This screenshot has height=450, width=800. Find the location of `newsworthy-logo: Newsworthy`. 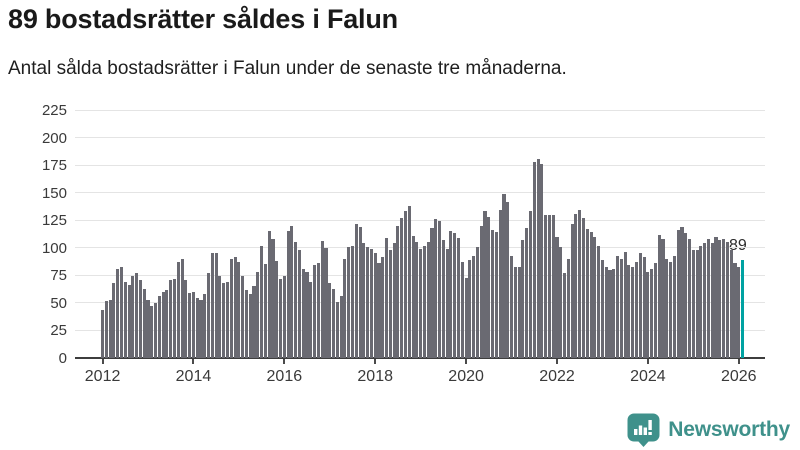

newsworthy-logo: Newsworthy is located at coordinates (708, 430).